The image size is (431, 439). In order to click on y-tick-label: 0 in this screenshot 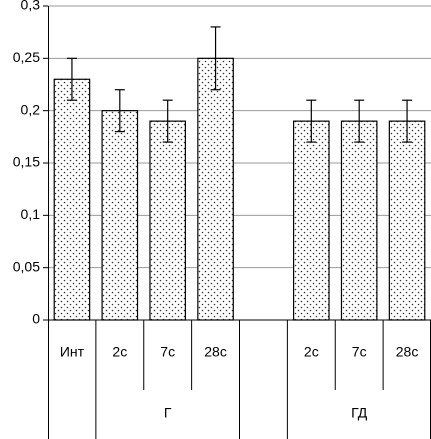, I will do `click(36, 319)`.